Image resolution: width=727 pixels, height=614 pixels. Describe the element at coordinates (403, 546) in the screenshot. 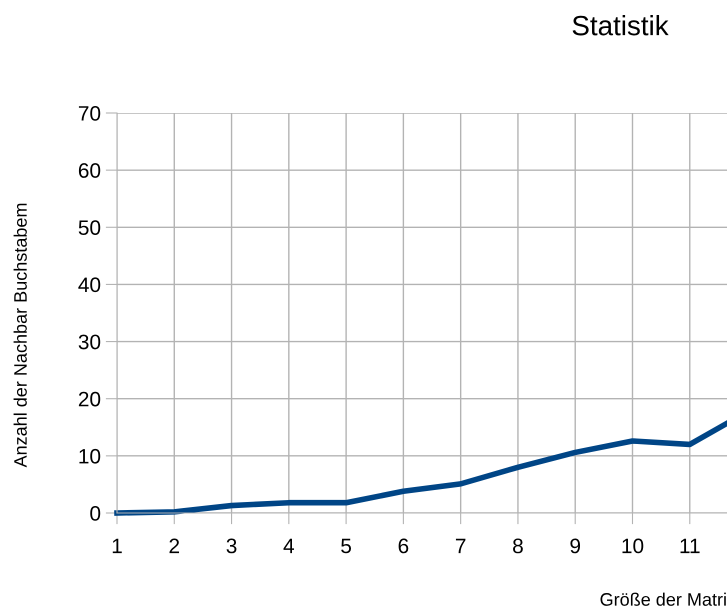

I see `x-tick-label: 6` at that location.